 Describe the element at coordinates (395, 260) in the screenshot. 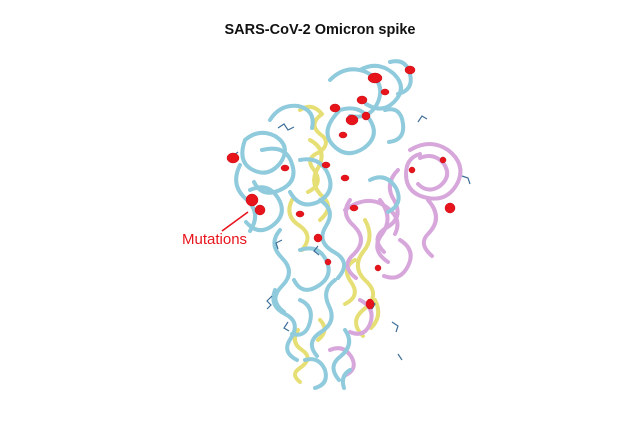

I see `chain-c-violet` at that location.